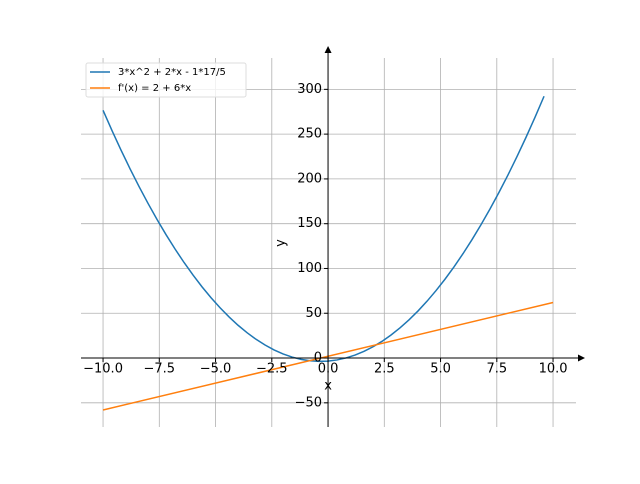 Image resolution: width=640 pixels, height=484 pixels. Describe the element at coordinates (309, 134) in the screenshot. I see `y-tick-label: 250` at that location.